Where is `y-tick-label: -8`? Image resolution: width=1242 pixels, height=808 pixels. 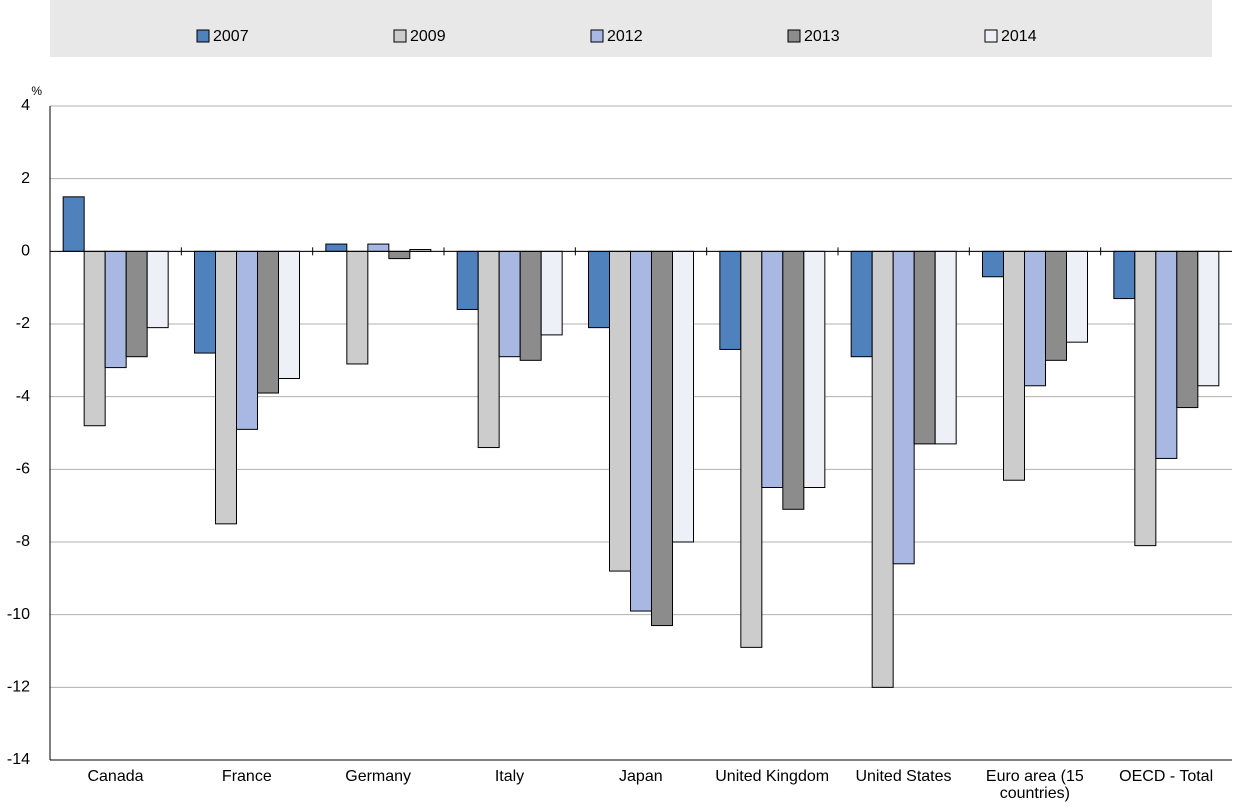 y-tick-label: -8 is located at coordinates (23, 541).